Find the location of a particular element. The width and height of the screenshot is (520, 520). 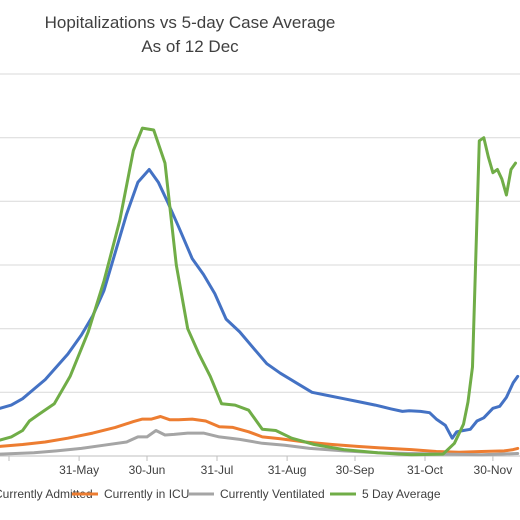

legend-label-currently-admitted: Currently Admitted is located at coordinates (46, 494).